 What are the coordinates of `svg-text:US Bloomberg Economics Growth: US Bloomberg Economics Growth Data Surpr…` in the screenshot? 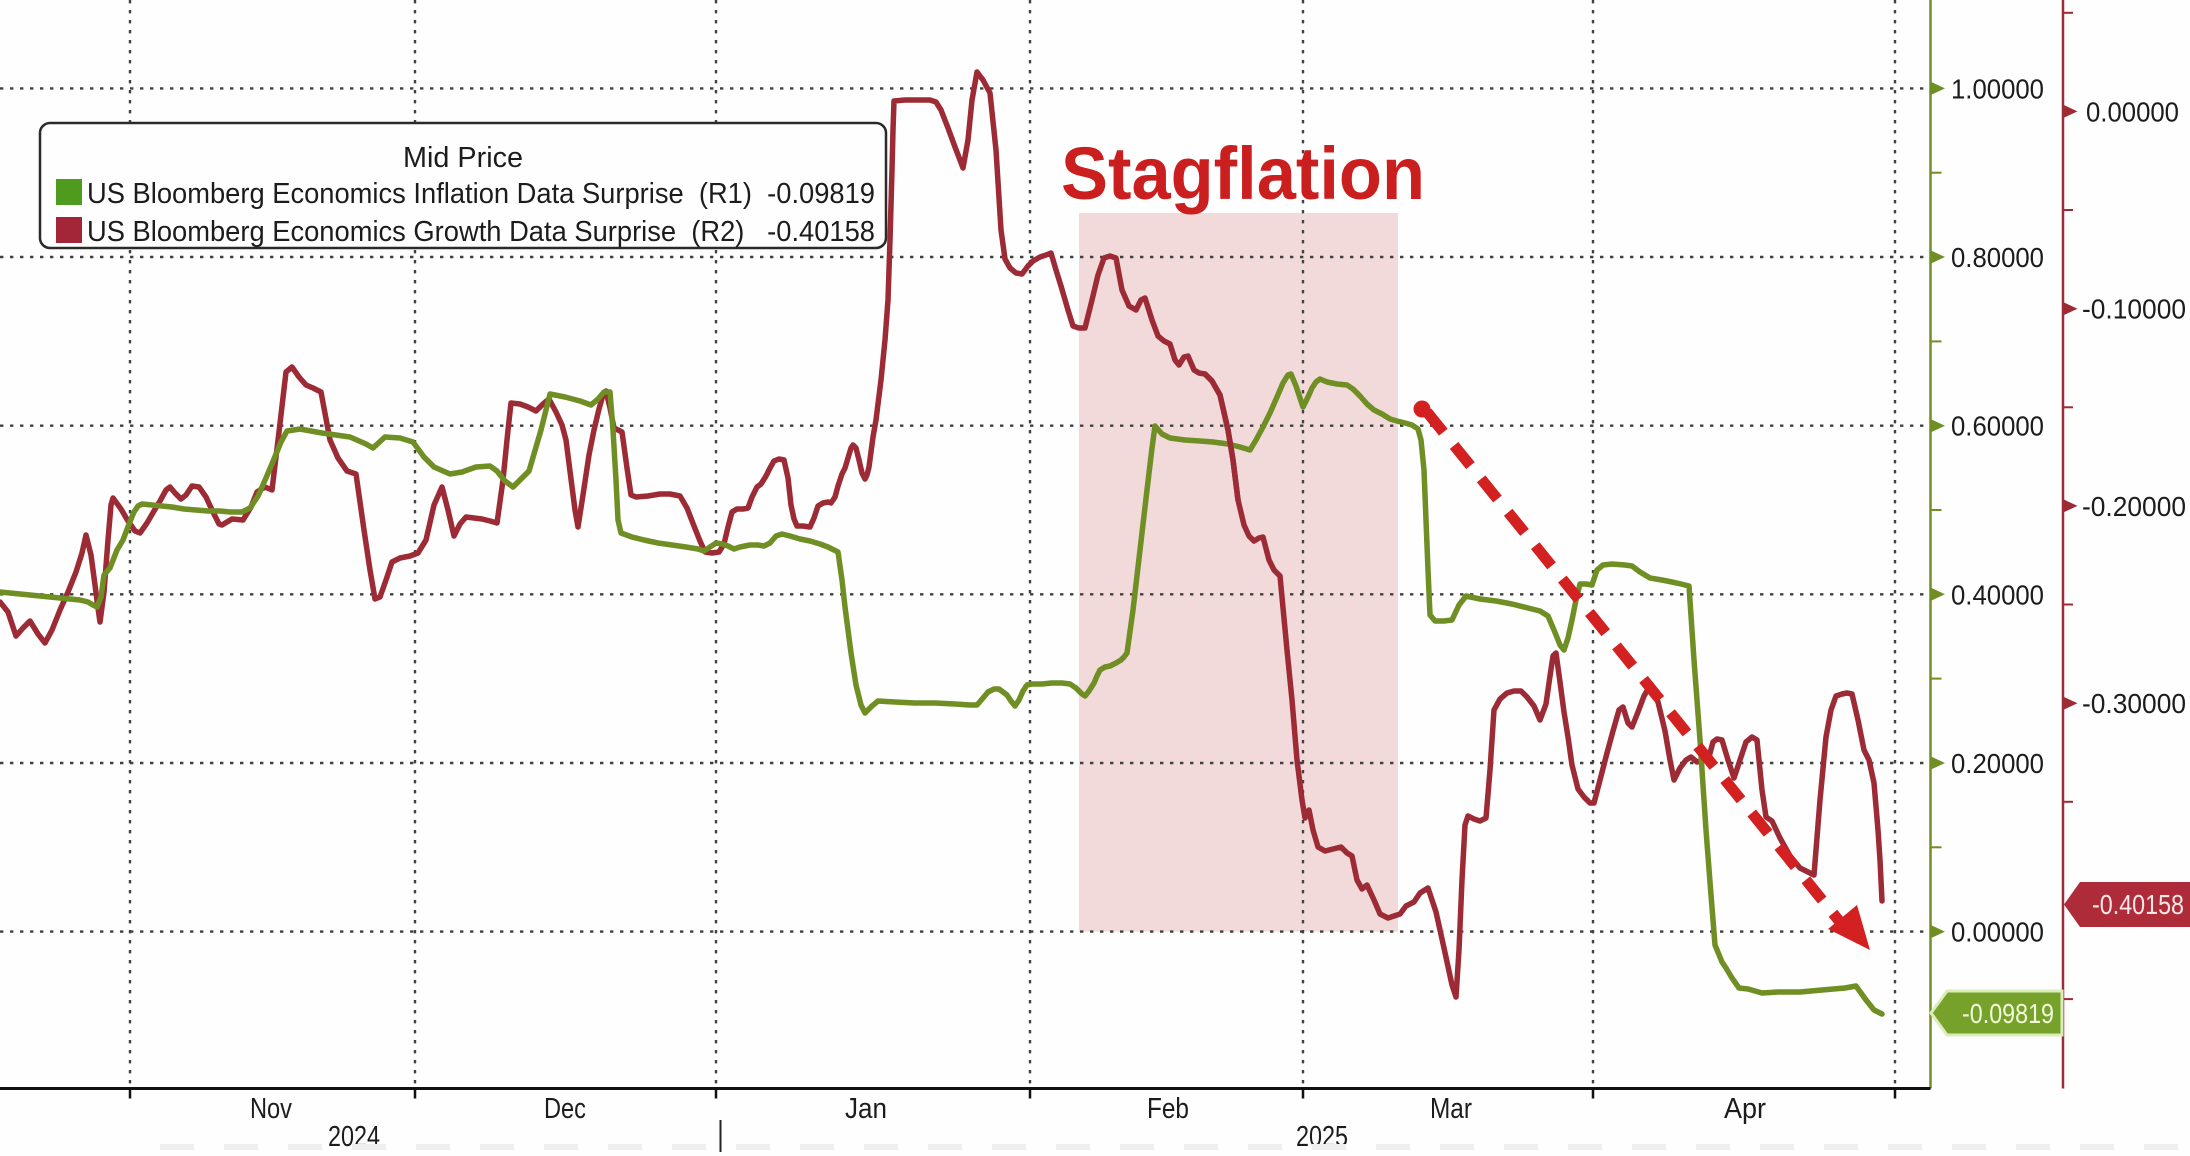 It's located at (481, 232).